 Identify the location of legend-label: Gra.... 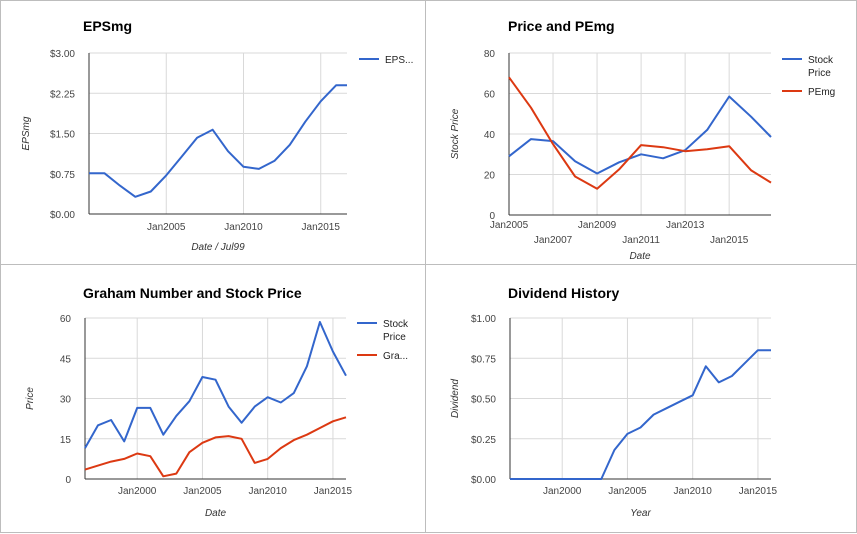
(395, 356).